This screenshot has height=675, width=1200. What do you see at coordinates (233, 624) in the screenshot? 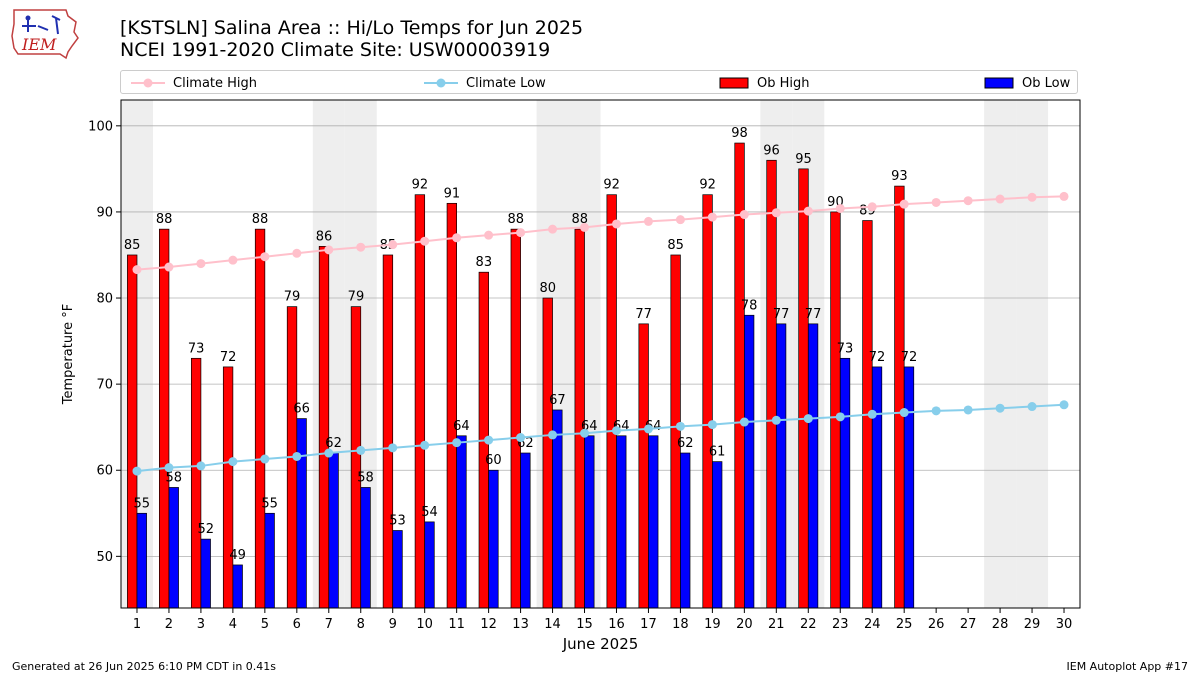
I see `x-tick-label: 4` at bounding box center [233, 624].